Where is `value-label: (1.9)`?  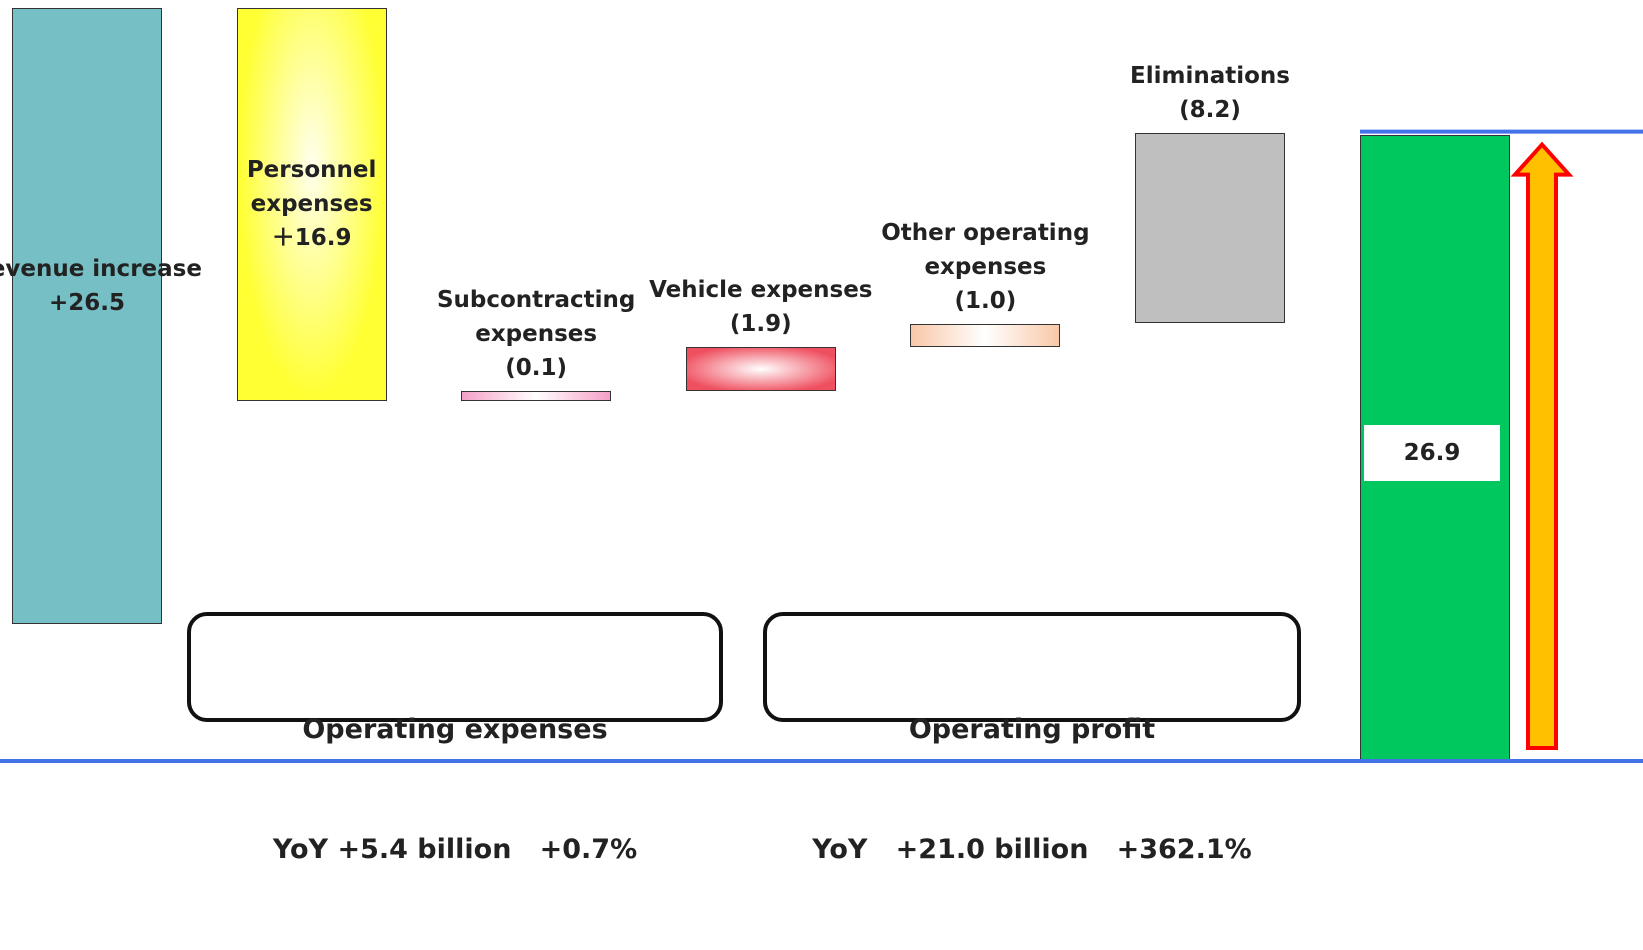 value-label: (1.9) is located at coordinates (760, 323).